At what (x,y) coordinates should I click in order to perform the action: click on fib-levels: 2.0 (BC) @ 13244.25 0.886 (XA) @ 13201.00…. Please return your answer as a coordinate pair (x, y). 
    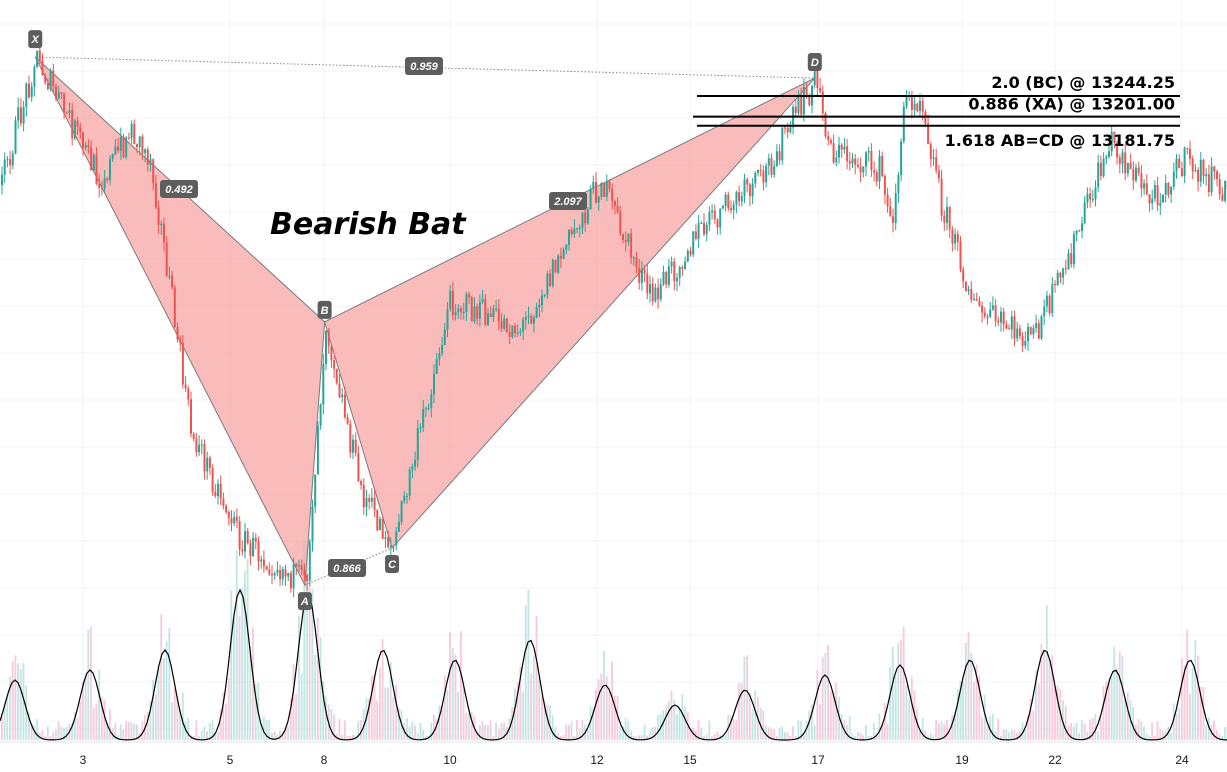
    Looking at the image, I should click on (936, 111).